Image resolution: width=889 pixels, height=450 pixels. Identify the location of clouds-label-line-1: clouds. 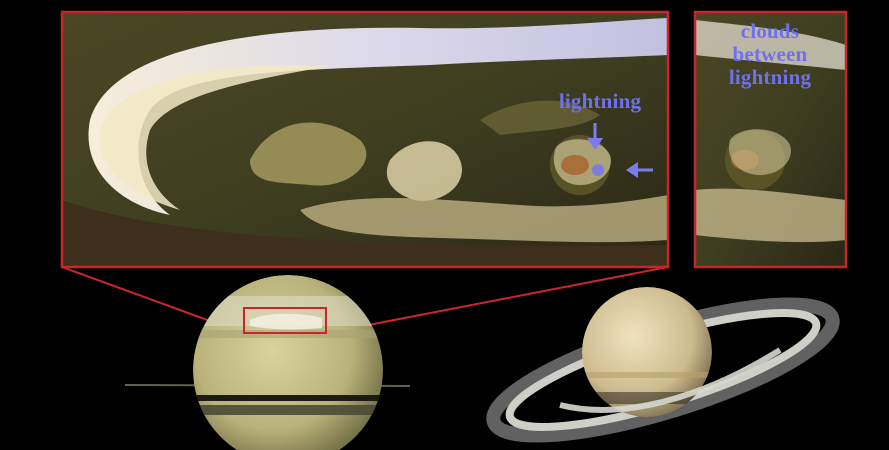
(770, 31).